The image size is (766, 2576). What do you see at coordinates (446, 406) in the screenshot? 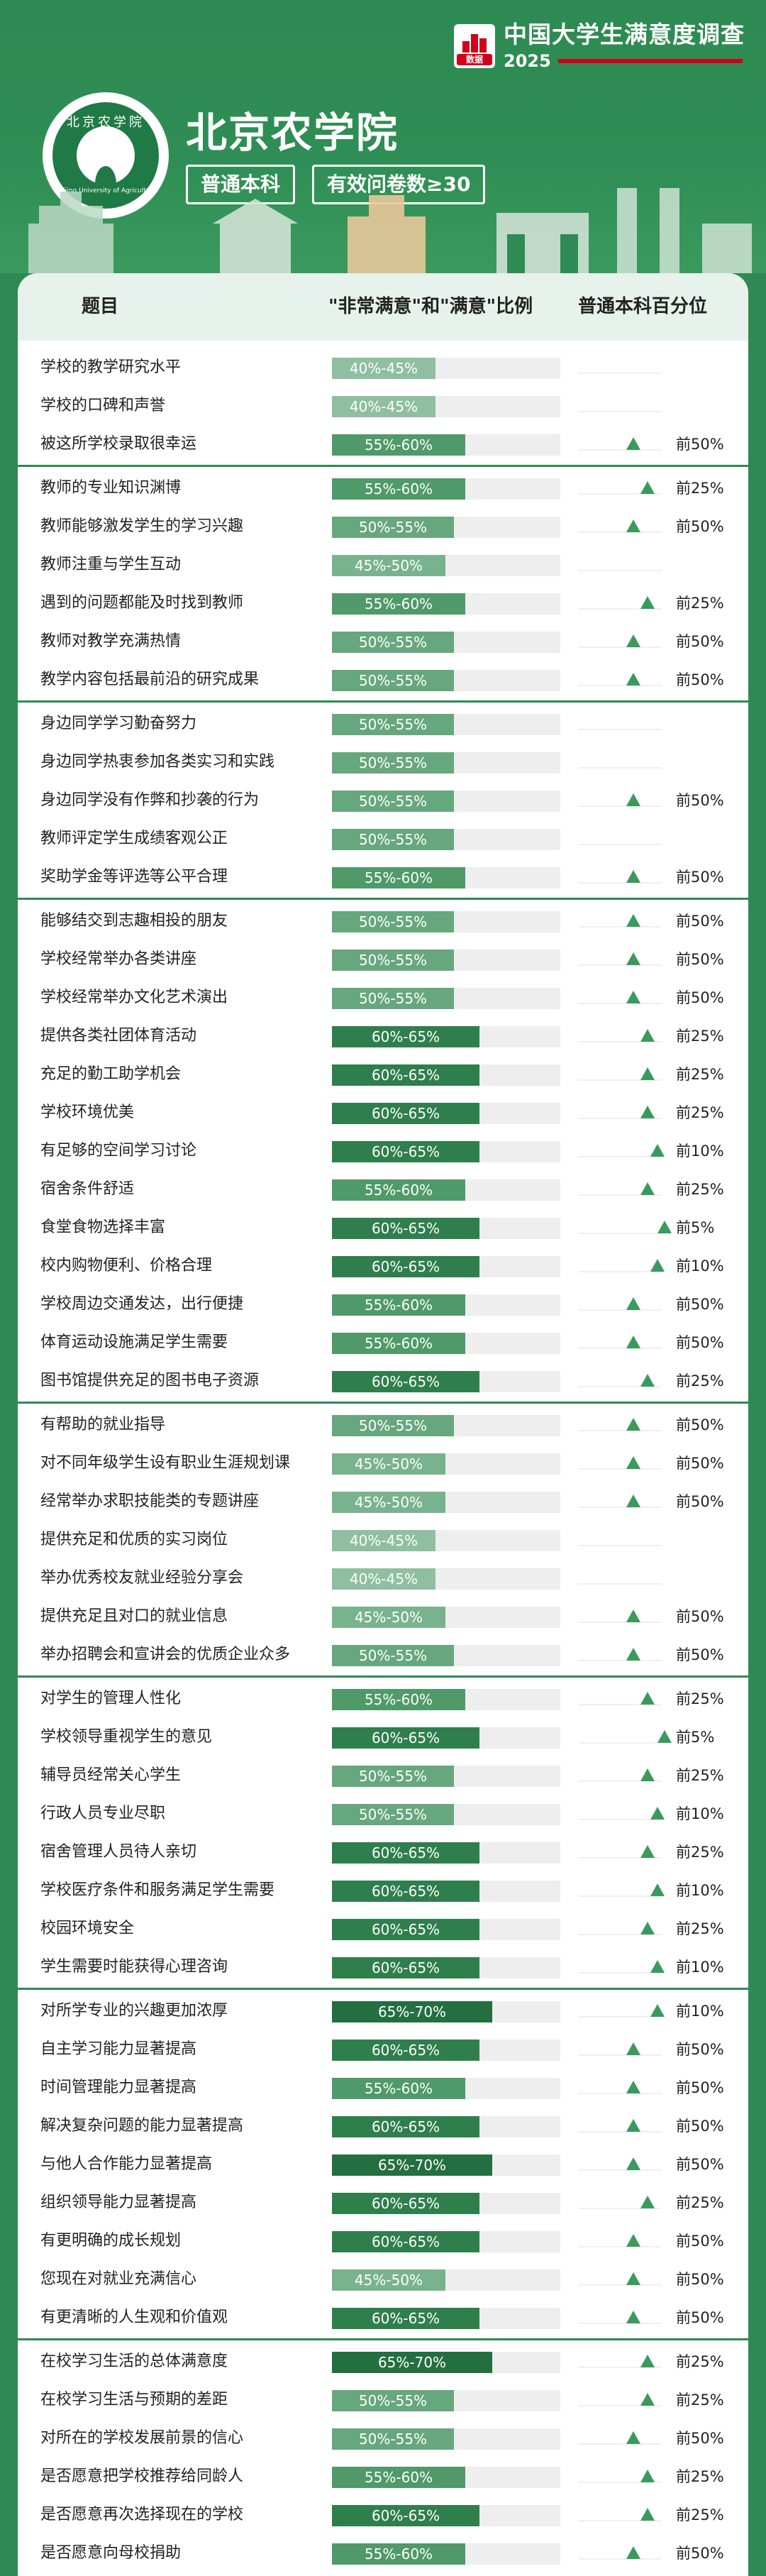
I see `ratio-track: 40%-45%` at bounding box center [446, 406].